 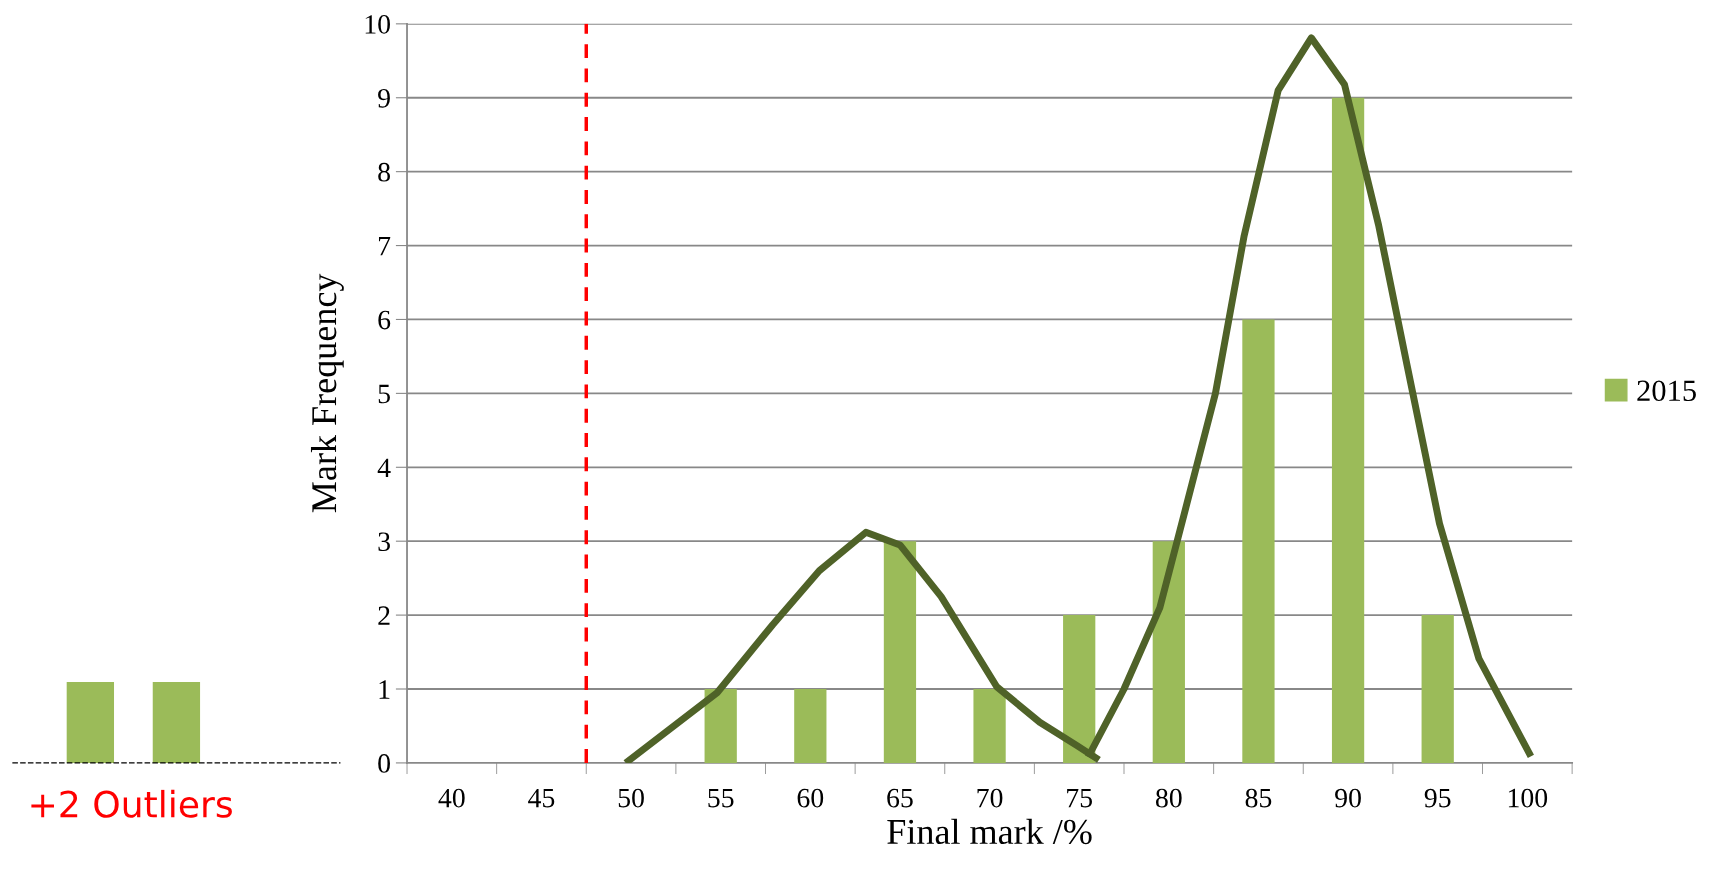 What do you see at coordinates (631, 798) in the screenshot?
I see `x-tick-label: 50` at bounding box center [631, 798].